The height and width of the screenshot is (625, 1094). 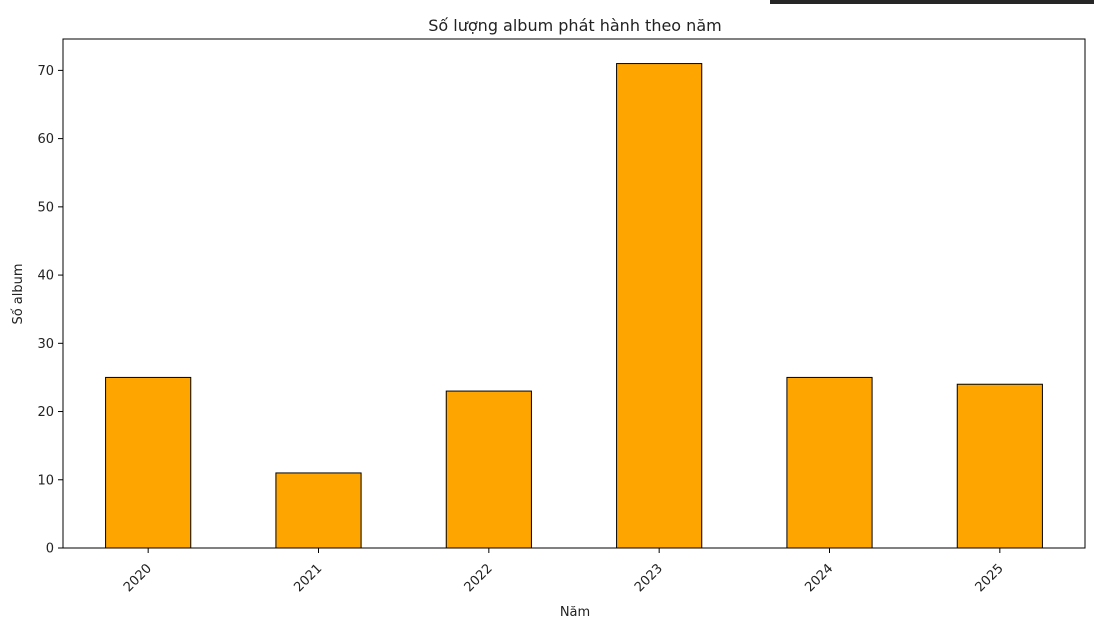 What do you see at coordinates (829, 462) in the screenshot?
I see `bar-2024` at bounding box center [829, 462].